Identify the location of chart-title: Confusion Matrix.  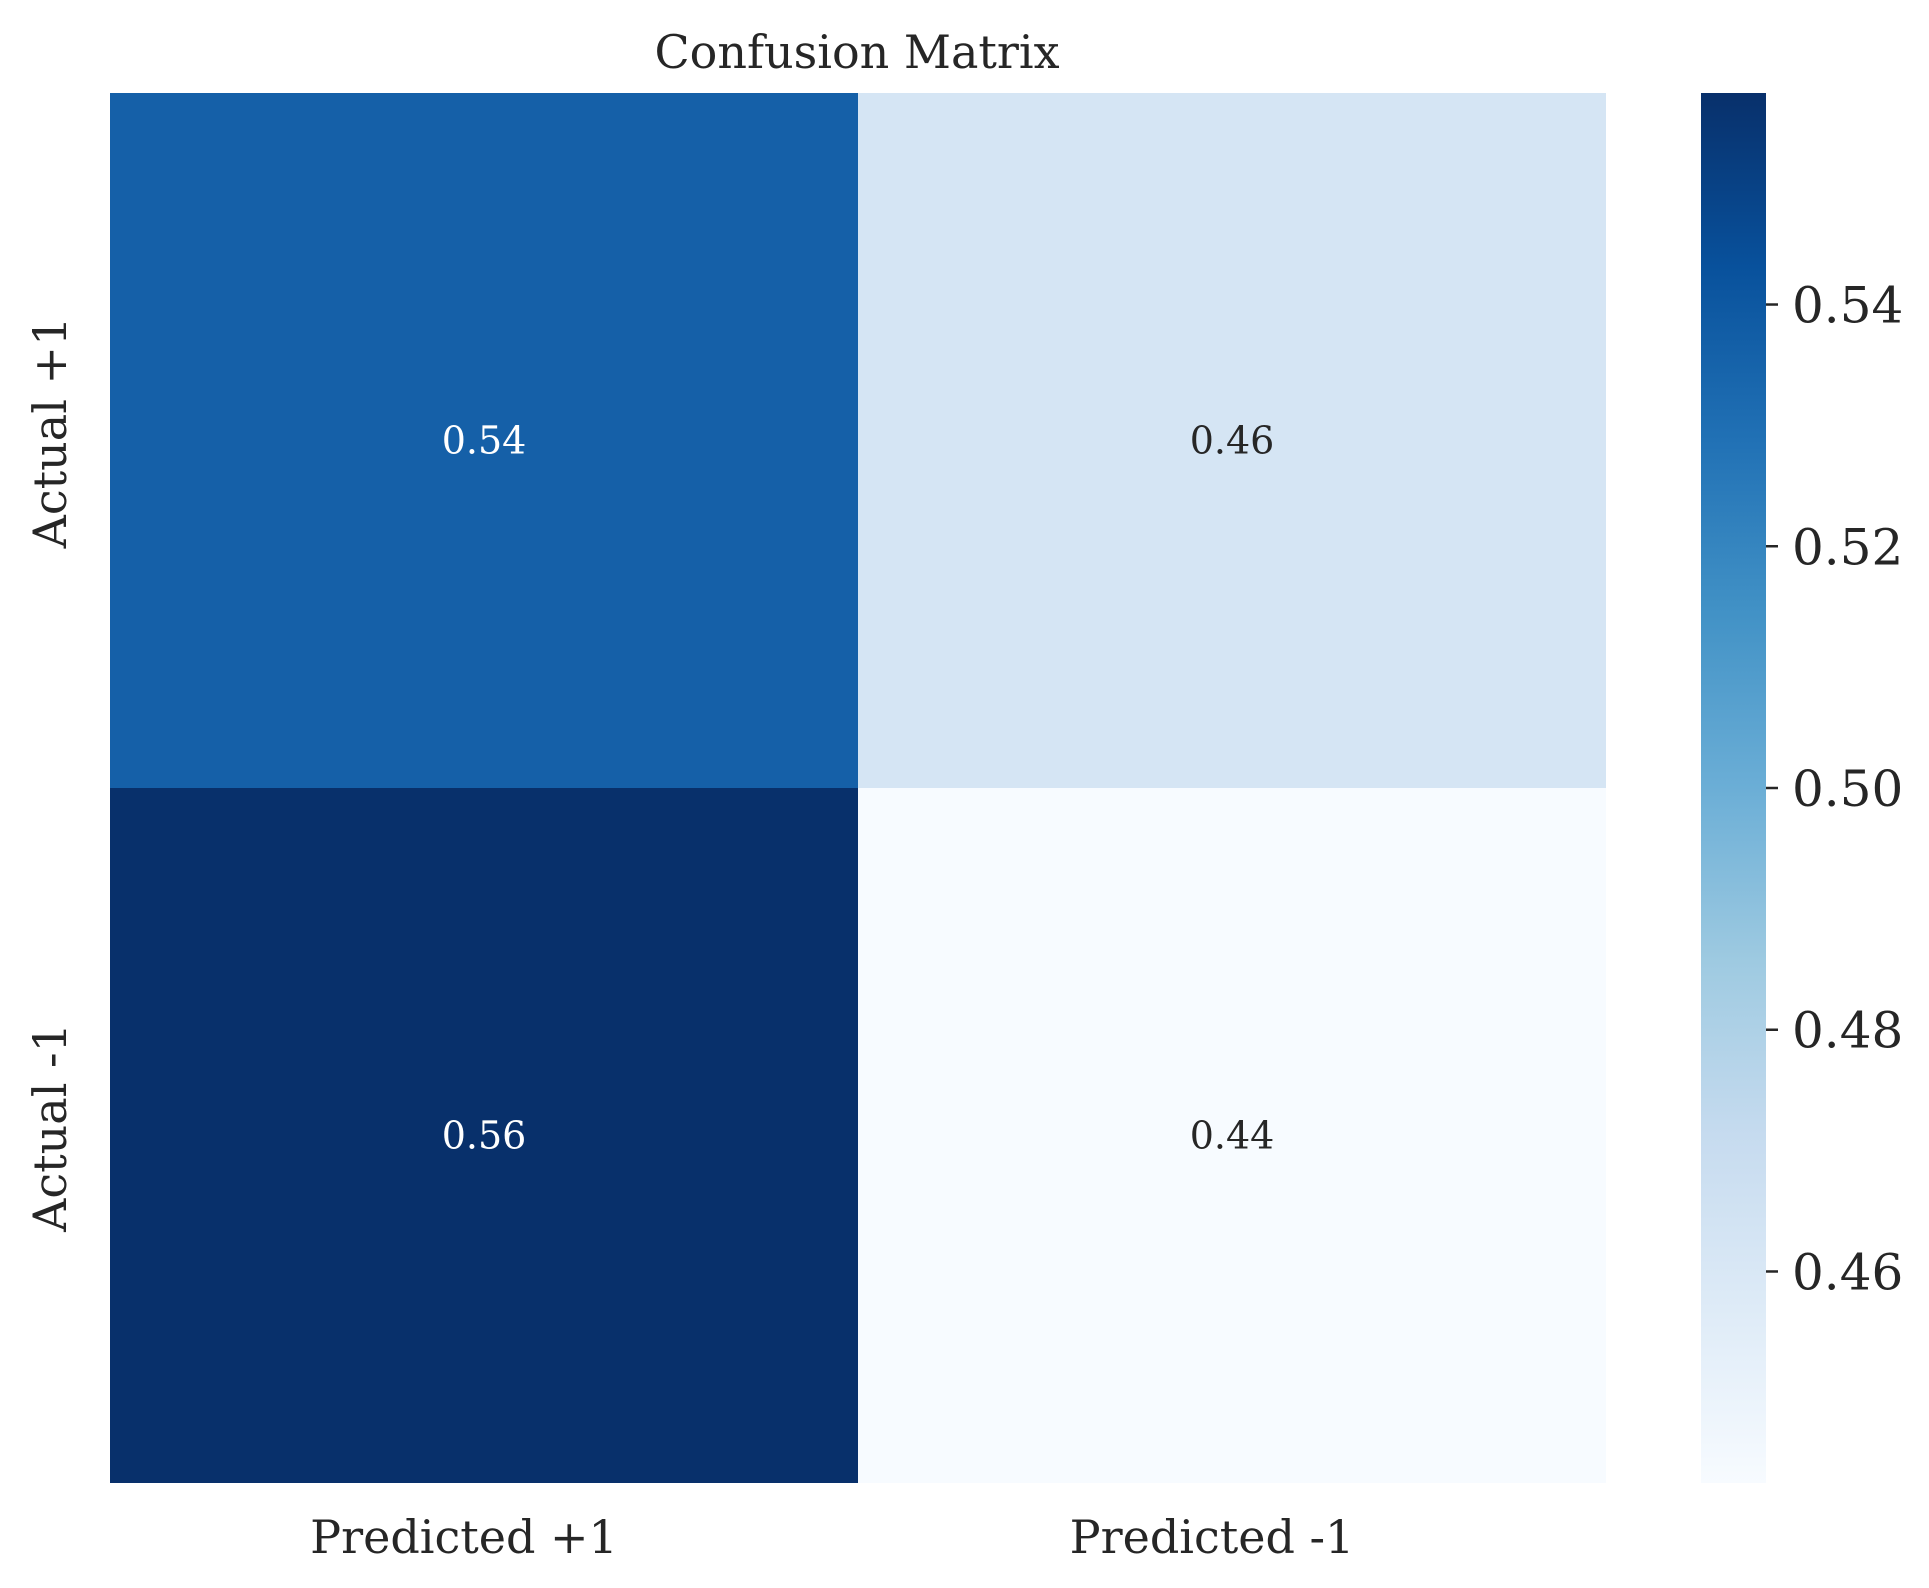
(856, 52).